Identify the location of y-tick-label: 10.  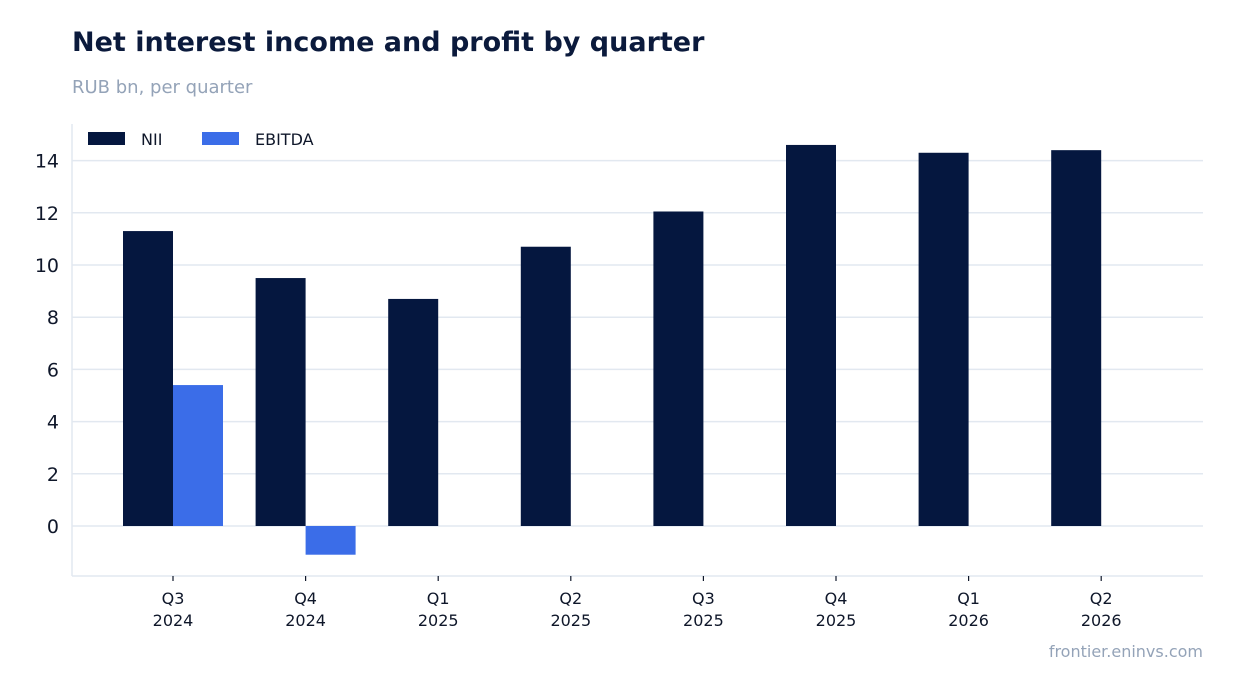
(47, 266).